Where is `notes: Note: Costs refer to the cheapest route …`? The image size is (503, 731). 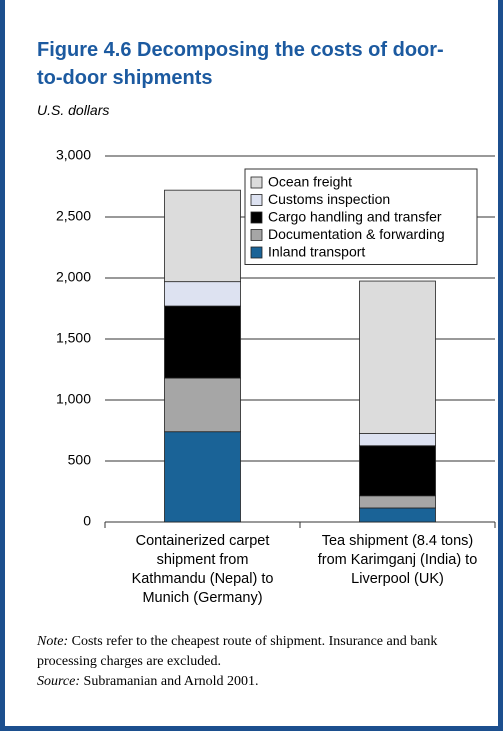
notes: Note: Costs refer to the cheapest route … is located at coordinates (257, 662).